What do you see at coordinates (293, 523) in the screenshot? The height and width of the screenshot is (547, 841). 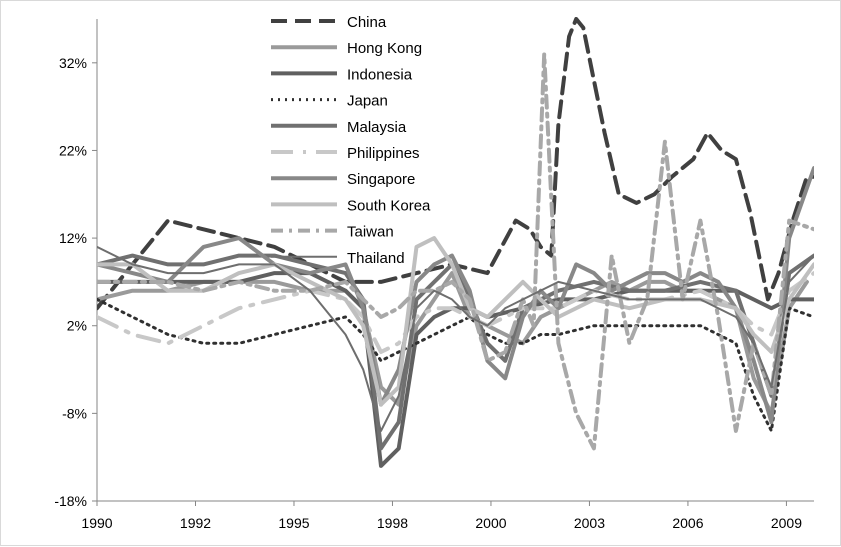 I see `x-tick-label: 1995` at bounding box center [293, 523].